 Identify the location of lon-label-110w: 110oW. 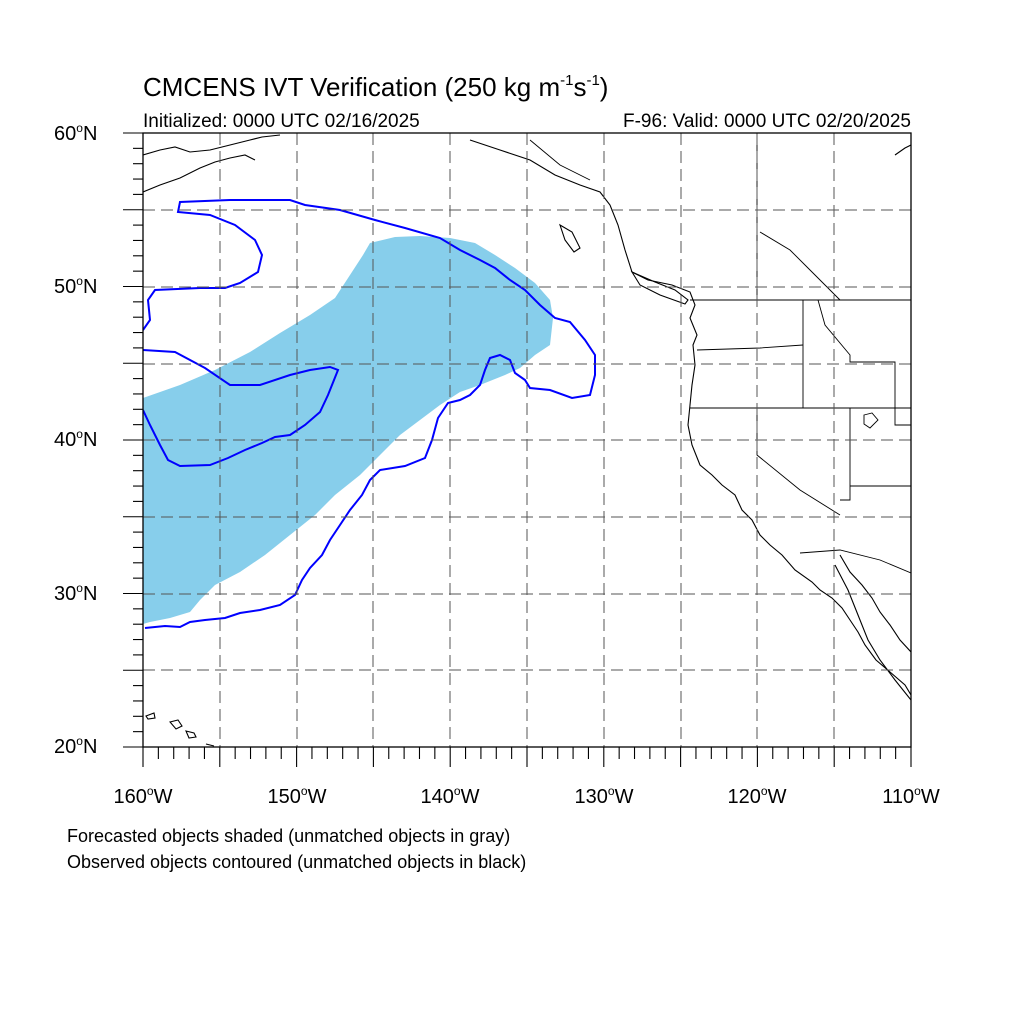
(911, 796).